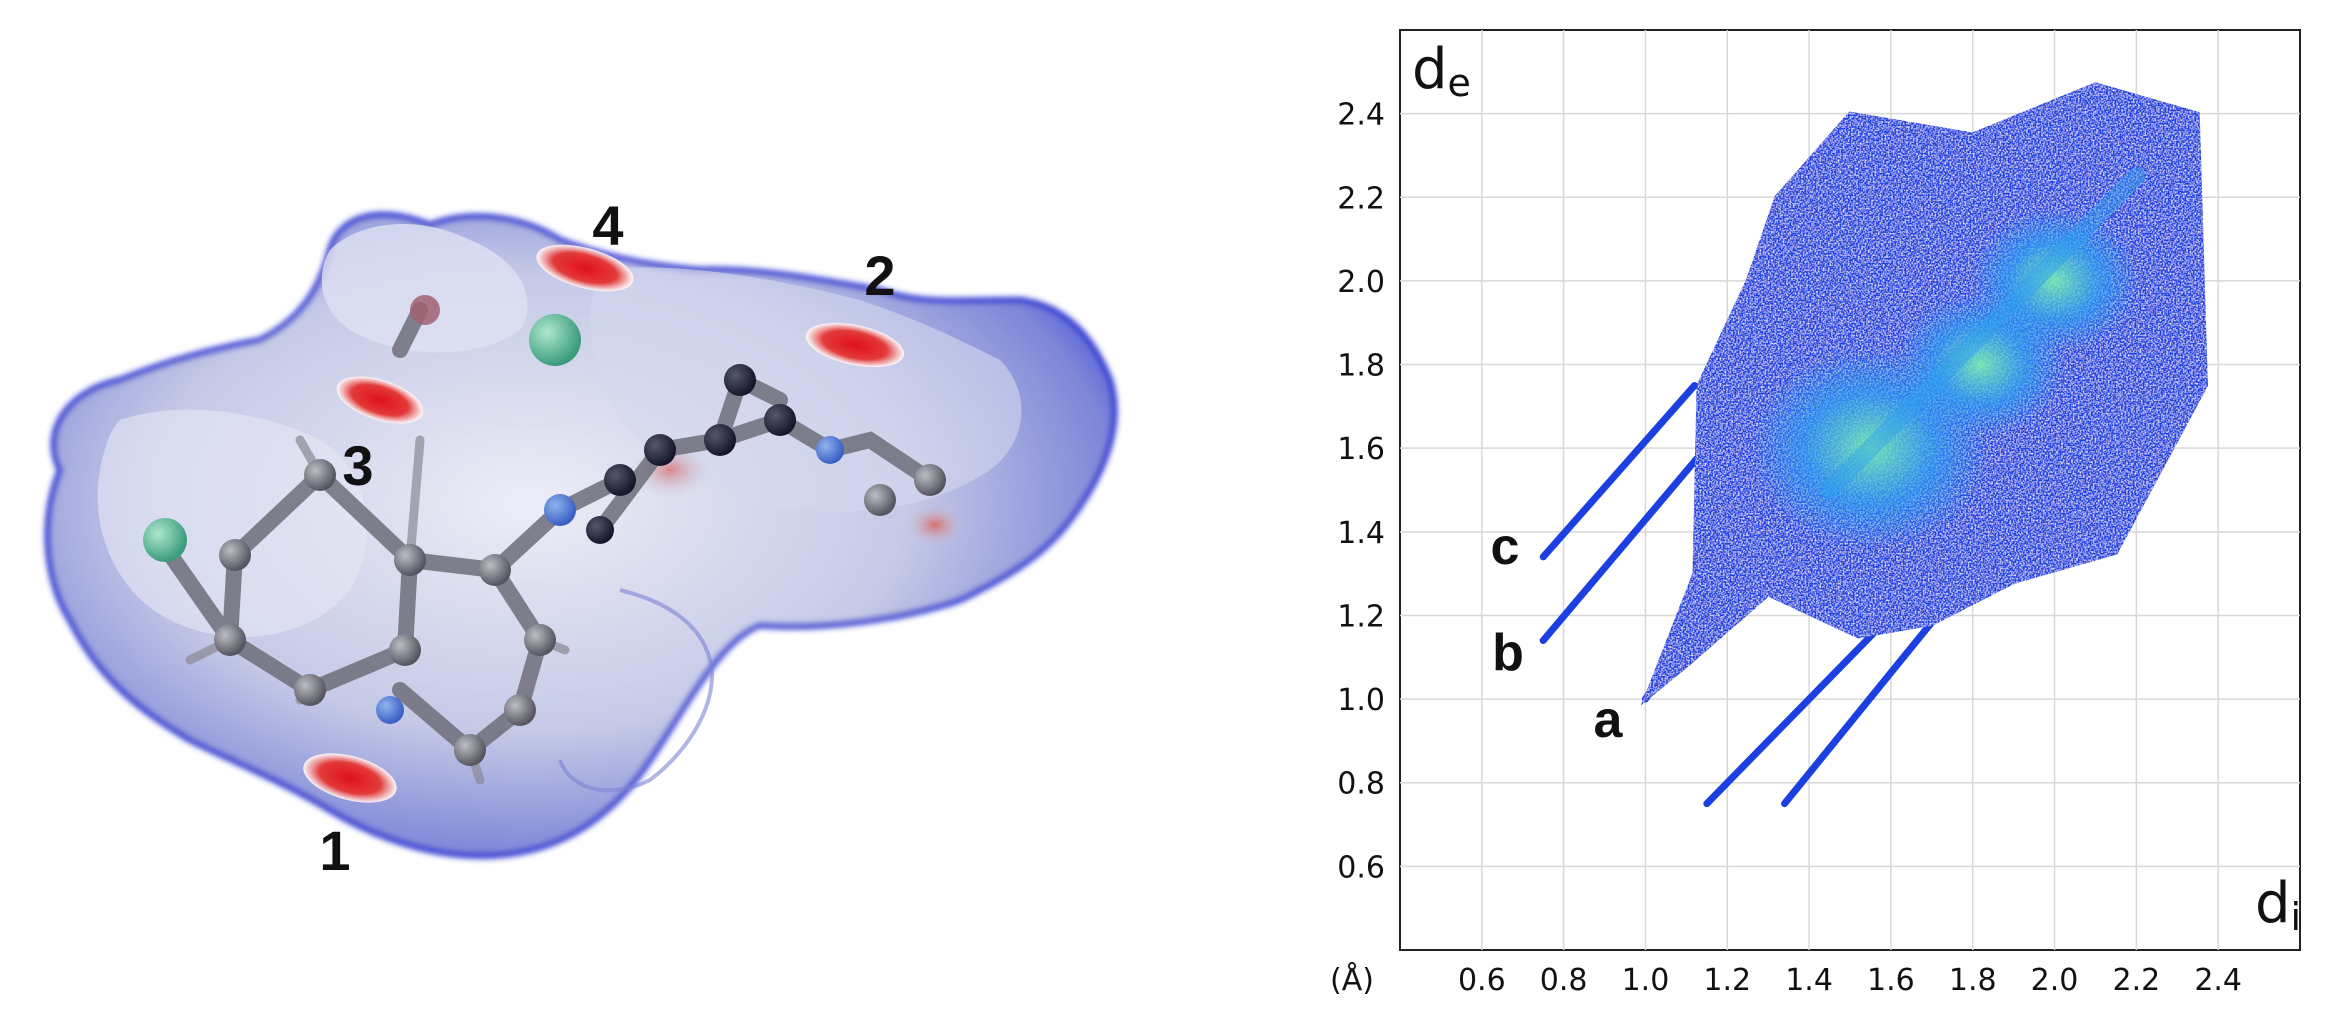  What do you see at coordinates (1564, 980) in the screenshot?
I see `x-tick-label: 0.8` at bounding box center [1564, 980].